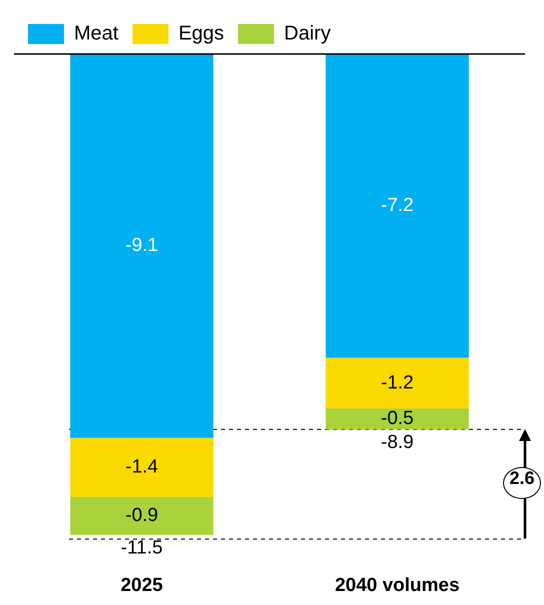  What do you see at coordinates (96, 33) in the screenshot?
I see `legend-label: Meat` at bounding box center [96, 33].